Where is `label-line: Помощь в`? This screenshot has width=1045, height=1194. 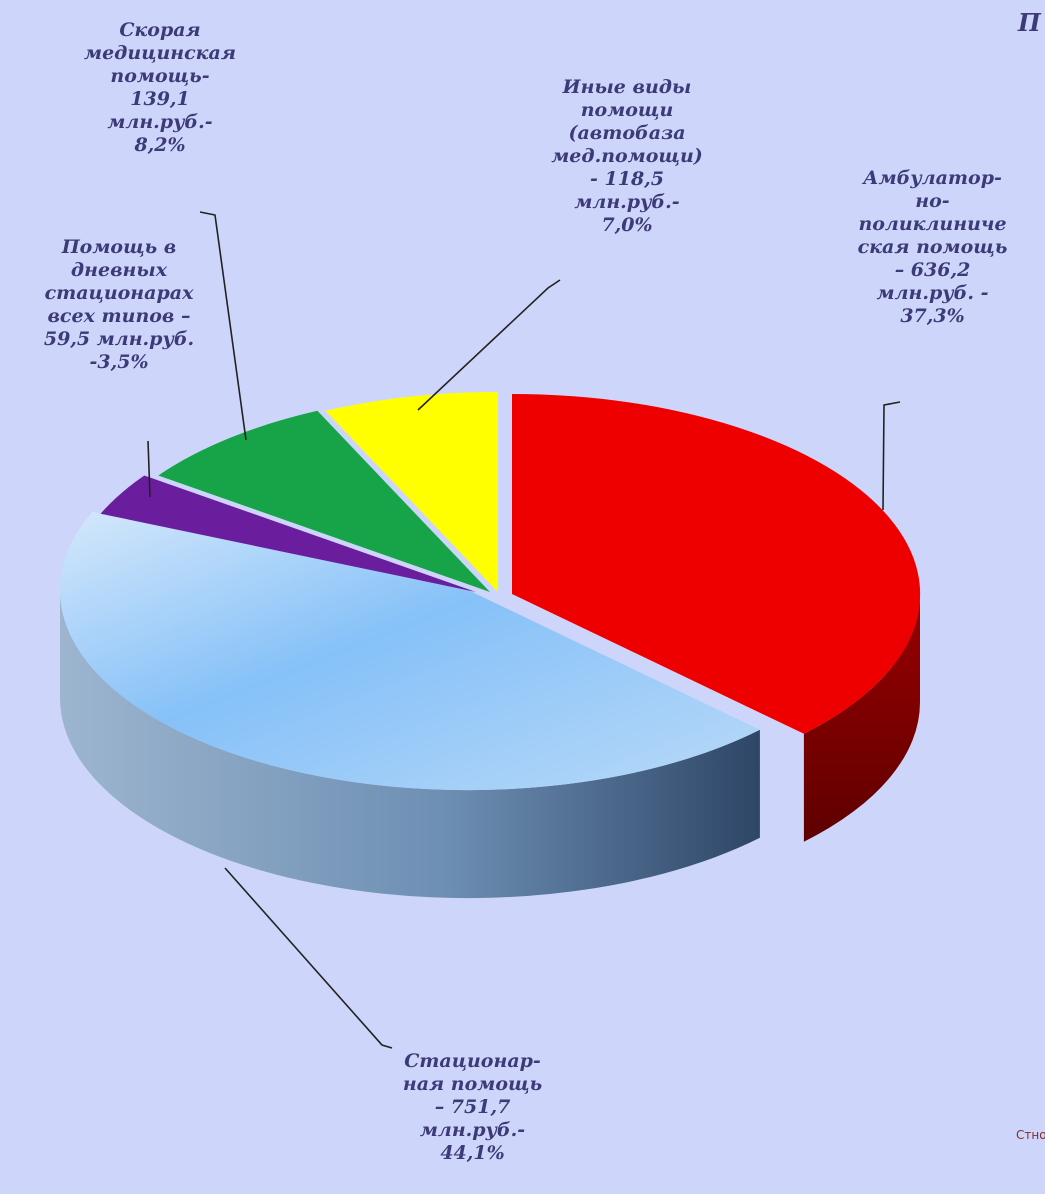
label-line: Помощь в is located at coordinates (119, 247).